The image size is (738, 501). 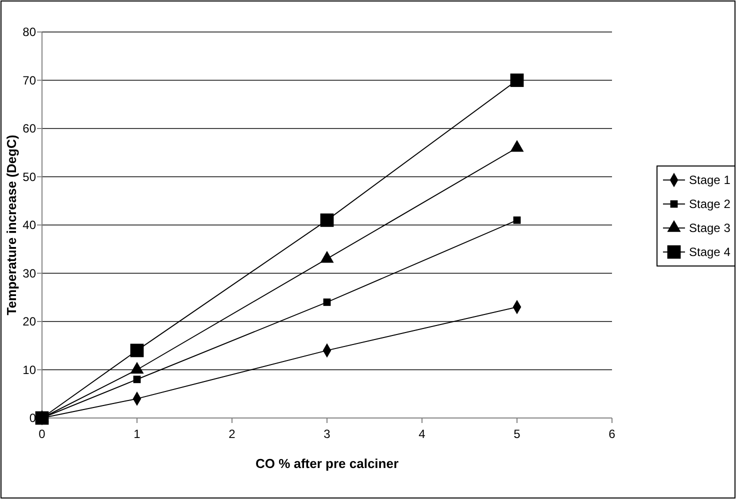 I want to click on y-tick-label: 30, so click(x=29, y=273).